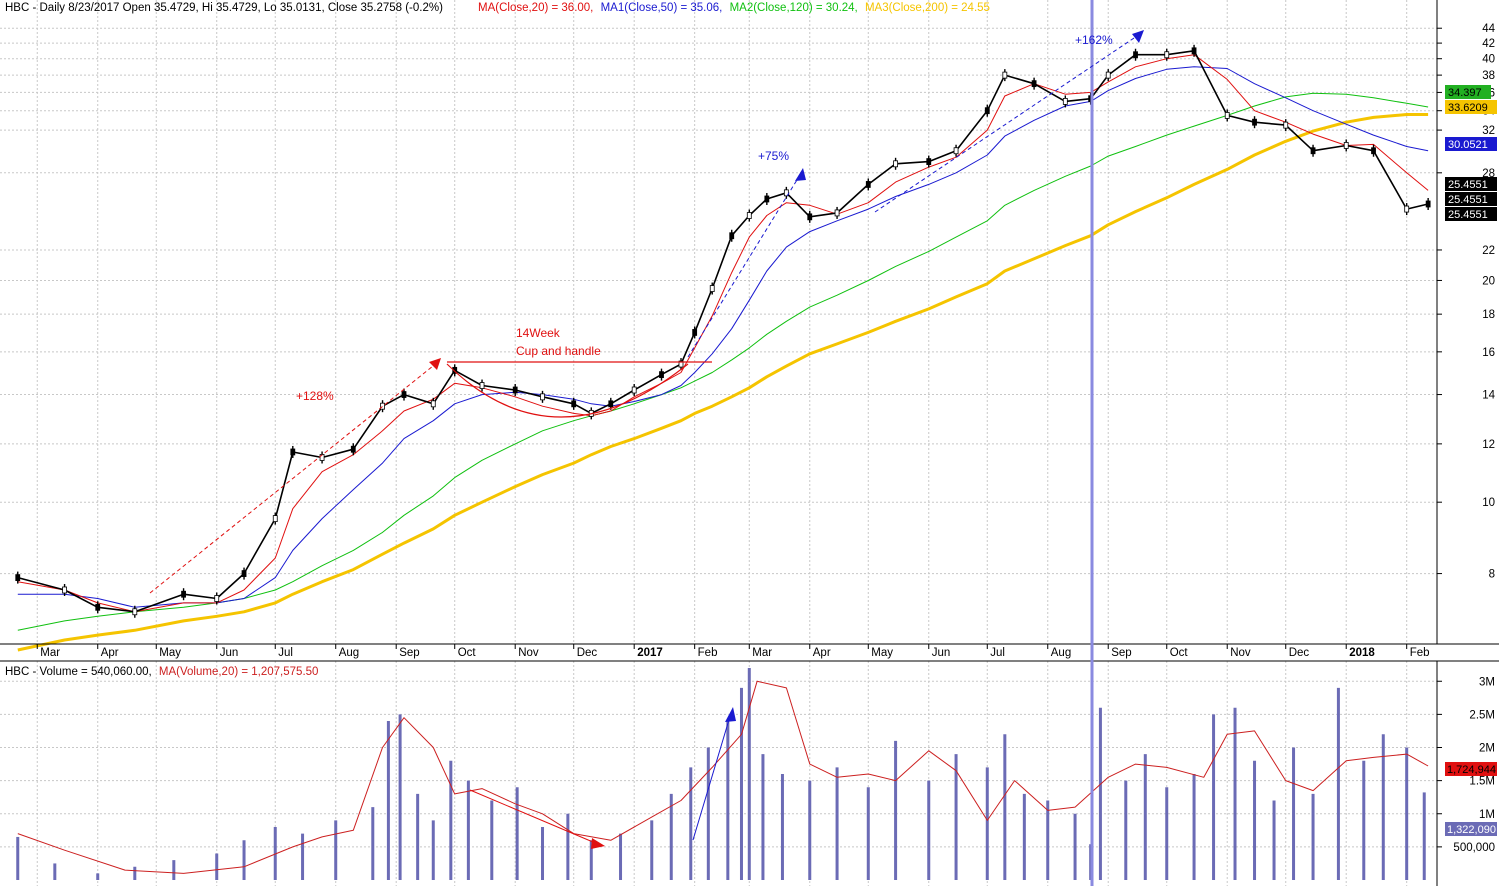 The width and height of the screenshot is (1499, 891). Describe the element at coordinates (567, 390) in the screenshot. I see `cup-curve` at that location.